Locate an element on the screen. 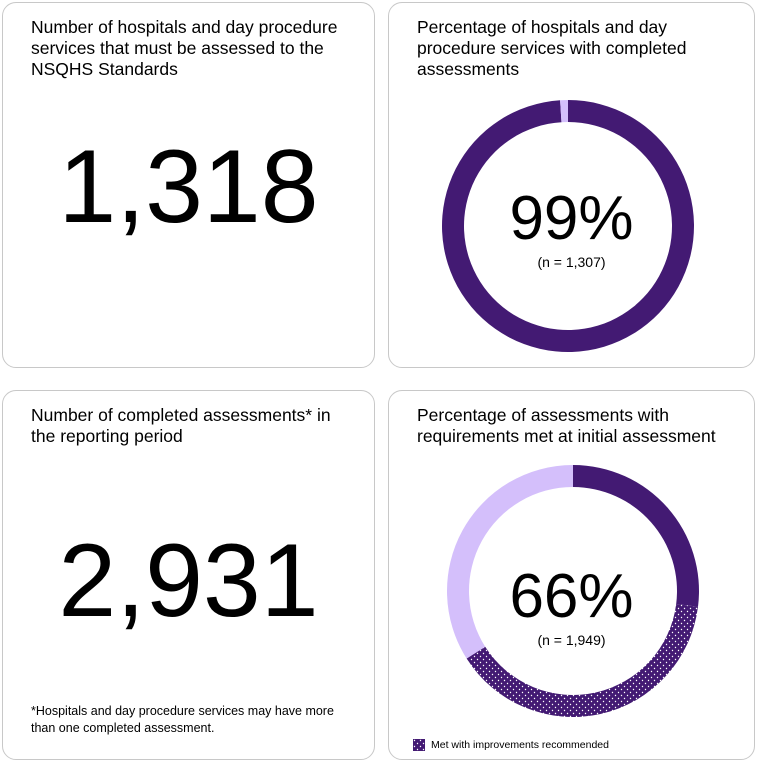  donut-segment-met-with-improvements-recommended is located at coordinates (582, 660).